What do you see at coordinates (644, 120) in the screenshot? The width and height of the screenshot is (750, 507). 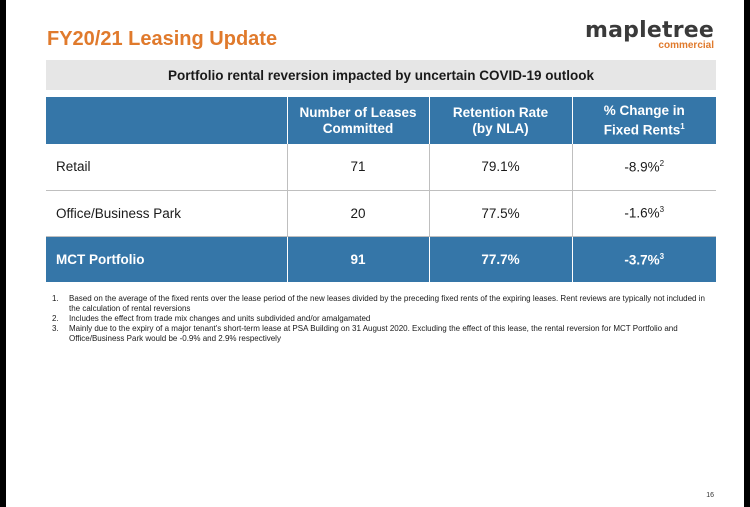 I see `header-change-fixed-rents: % Change in Fixed Rents1` at bounding box center [644, 120].